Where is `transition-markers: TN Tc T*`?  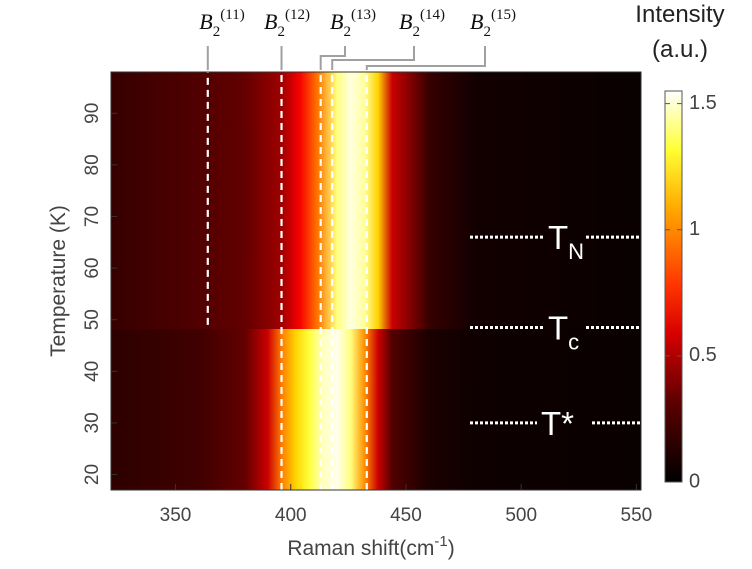
transition-markers: TN Tc T* is located at coordinates (555, 330).